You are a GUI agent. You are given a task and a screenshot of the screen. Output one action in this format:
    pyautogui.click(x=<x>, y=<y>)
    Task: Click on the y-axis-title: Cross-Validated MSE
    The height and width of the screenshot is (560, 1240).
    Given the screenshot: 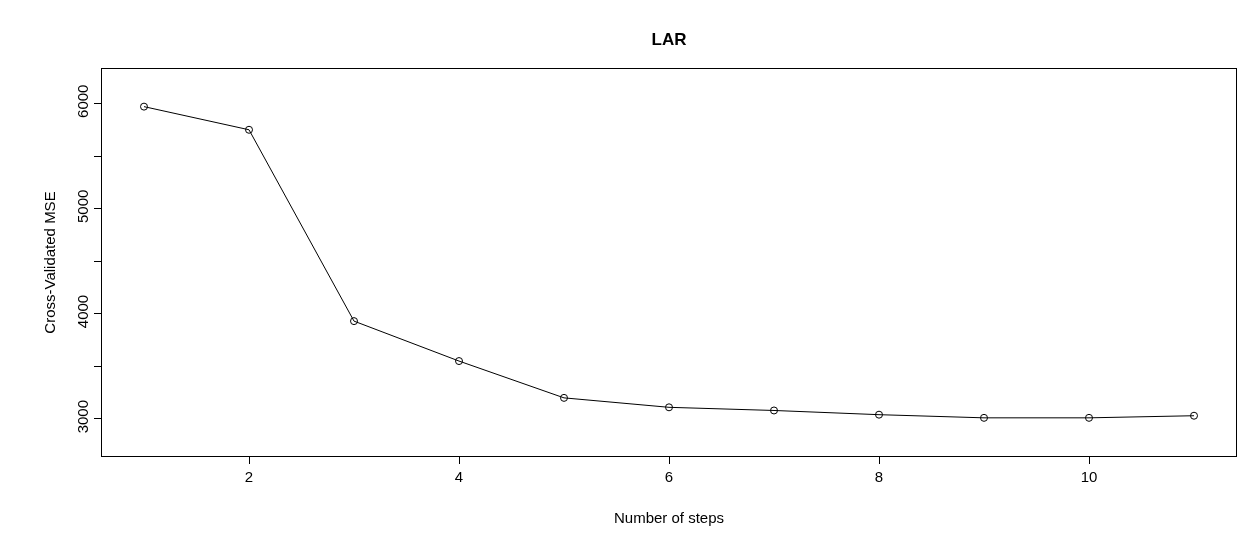 What is the action you would take?
    pyautogui.click(x=50, y=262)
    